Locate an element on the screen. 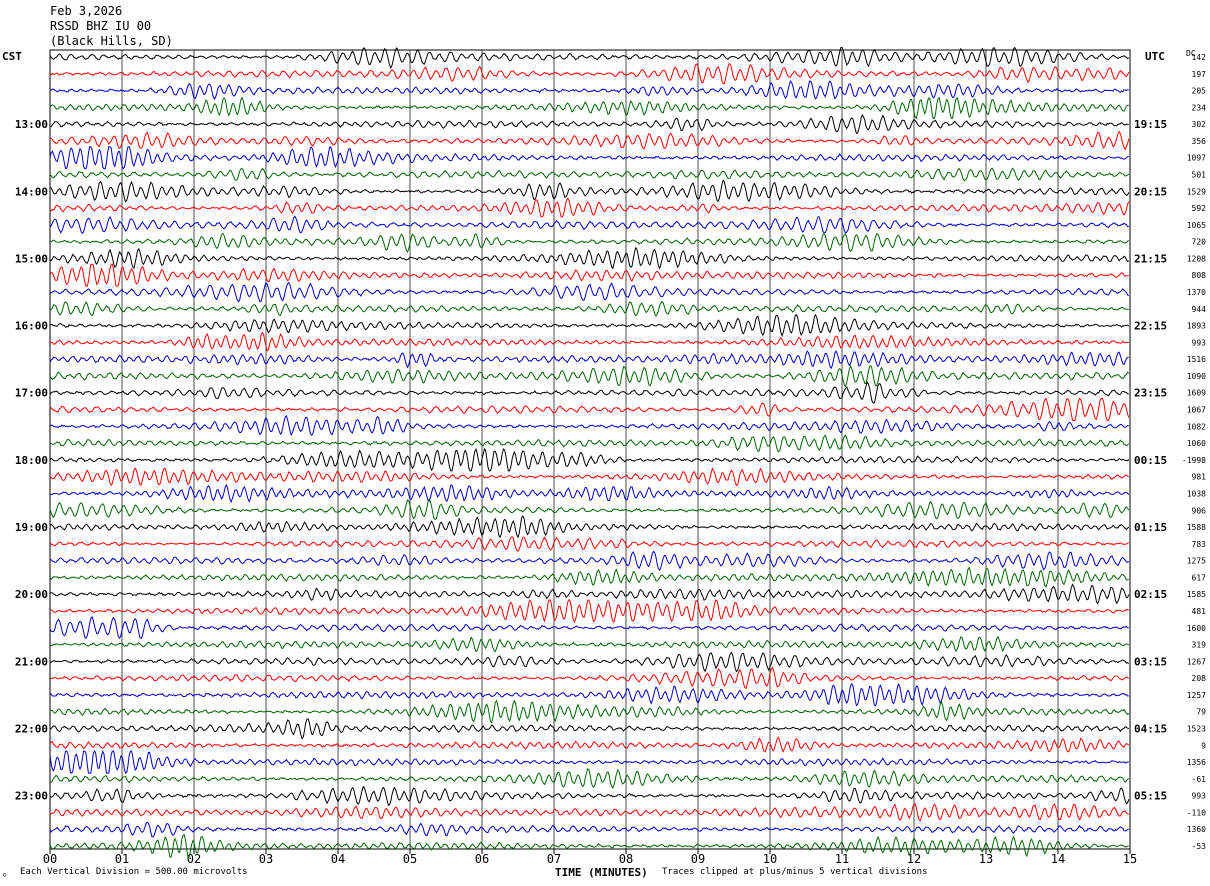 This screenshot has width=1210, height=886. dc-offset-label: -61 is located at coordinates (1199, 779).